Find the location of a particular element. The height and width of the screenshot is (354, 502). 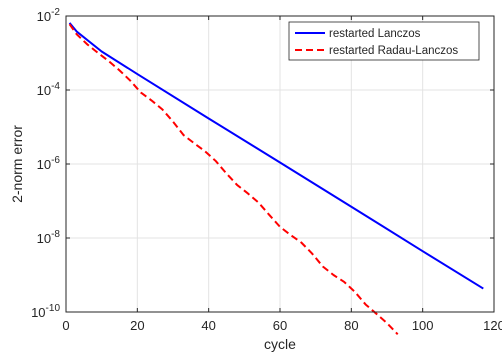

y-tick-label: 10⁻¹⁰ is located at coordinates (45, 311).